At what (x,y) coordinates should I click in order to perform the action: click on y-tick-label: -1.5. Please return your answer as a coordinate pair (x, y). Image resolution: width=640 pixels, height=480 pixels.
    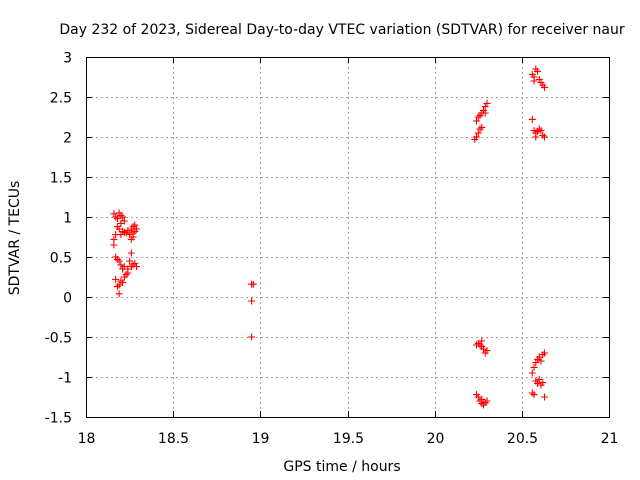
    Looking at the image, I should click on (58, 419).